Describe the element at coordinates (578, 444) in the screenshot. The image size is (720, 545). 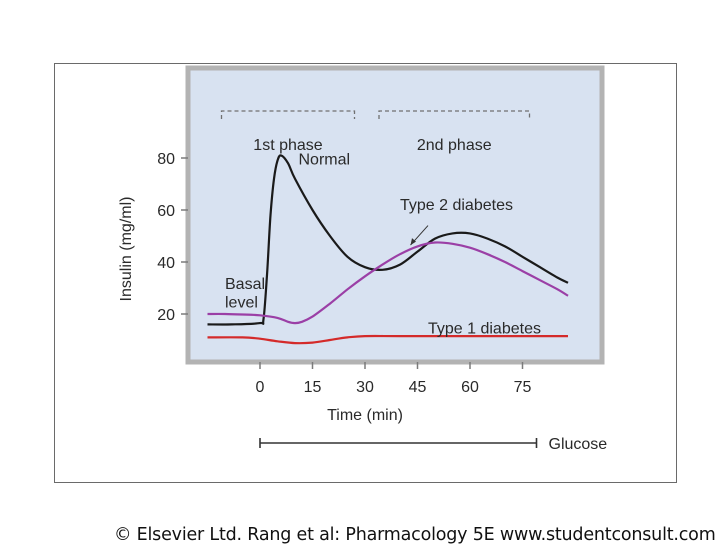
I see `glucose-label: Glucose` at that location.